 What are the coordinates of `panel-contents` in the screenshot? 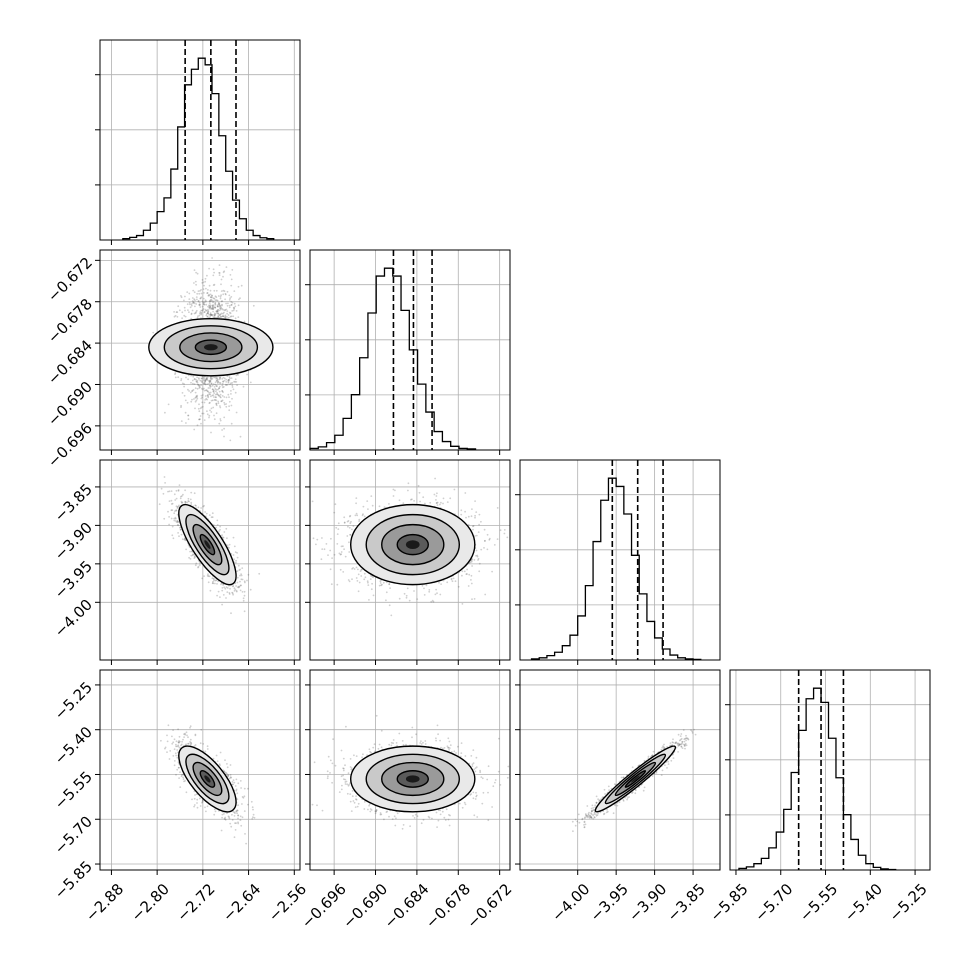 It's located at (209, 545).